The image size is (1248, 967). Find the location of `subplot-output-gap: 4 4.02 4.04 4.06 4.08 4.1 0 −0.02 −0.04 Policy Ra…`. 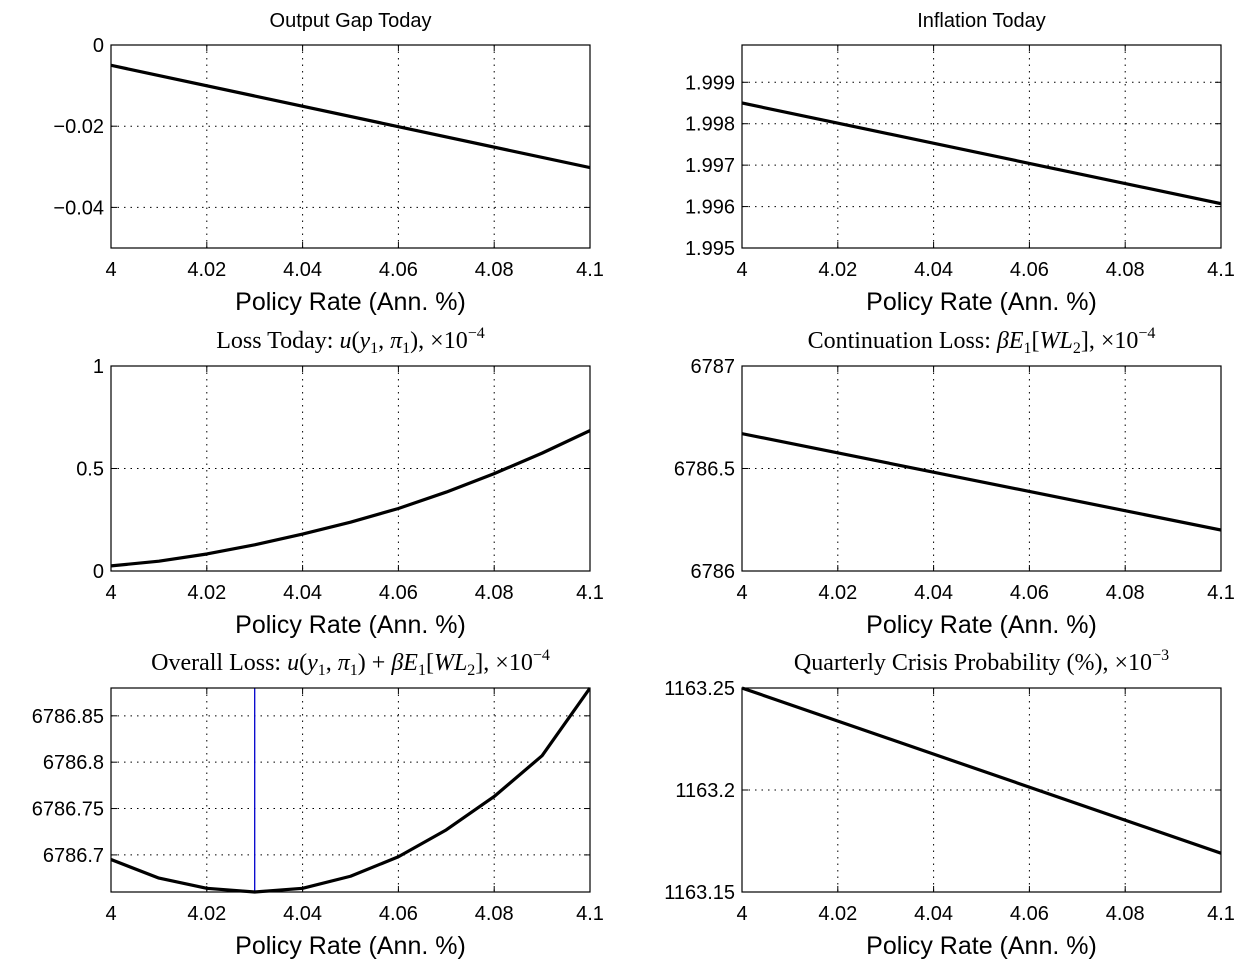

subplot-output-gap: 4 4.02 4.04 4.06 4.08 4.1 0 −0.02 −0.04 Policy Ra… is located at coordinates (328, 163).